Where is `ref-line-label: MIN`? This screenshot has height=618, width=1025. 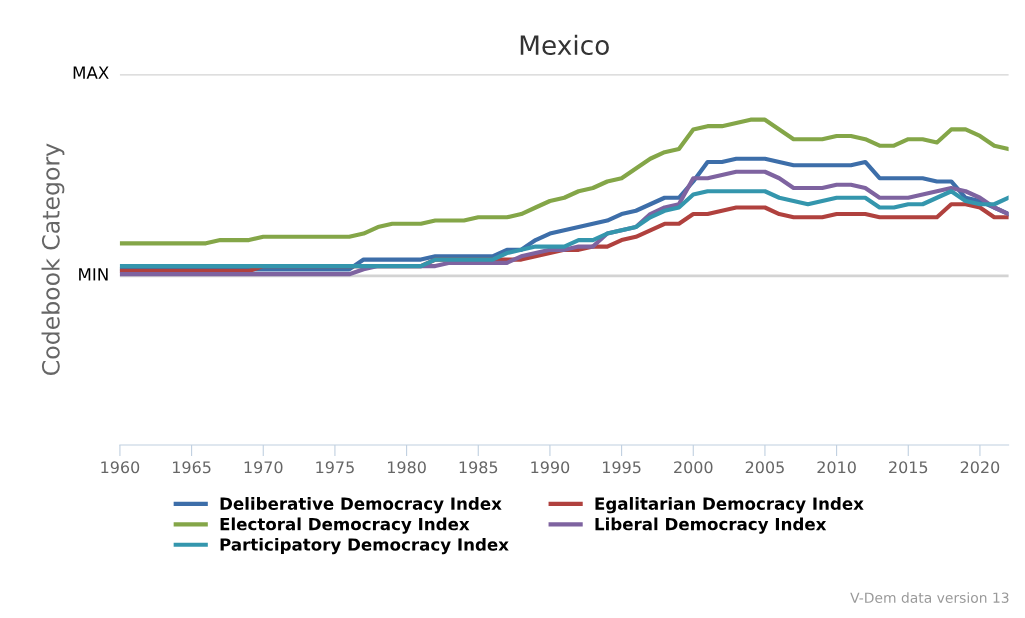
ref-line-label: MIN is located at coordinates (93, 274).